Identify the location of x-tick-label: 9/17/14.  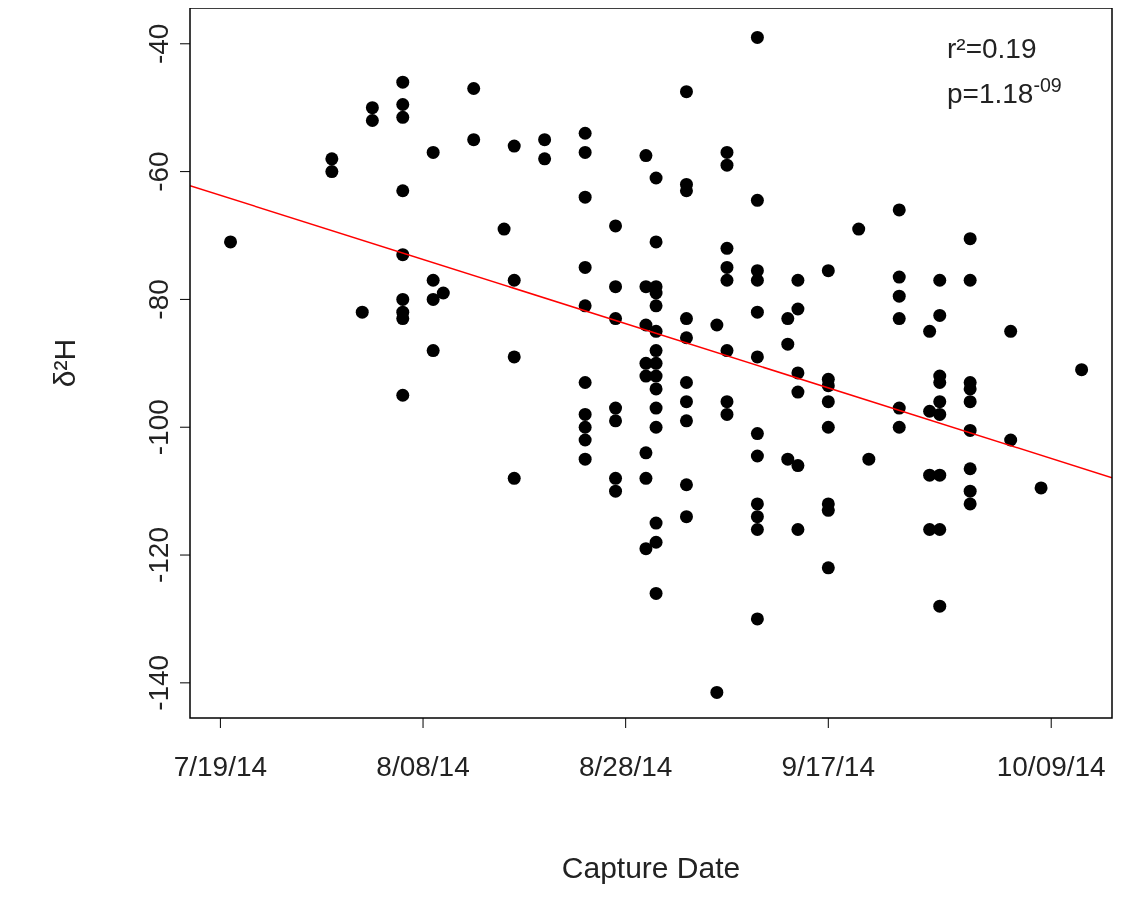
(828, 766).